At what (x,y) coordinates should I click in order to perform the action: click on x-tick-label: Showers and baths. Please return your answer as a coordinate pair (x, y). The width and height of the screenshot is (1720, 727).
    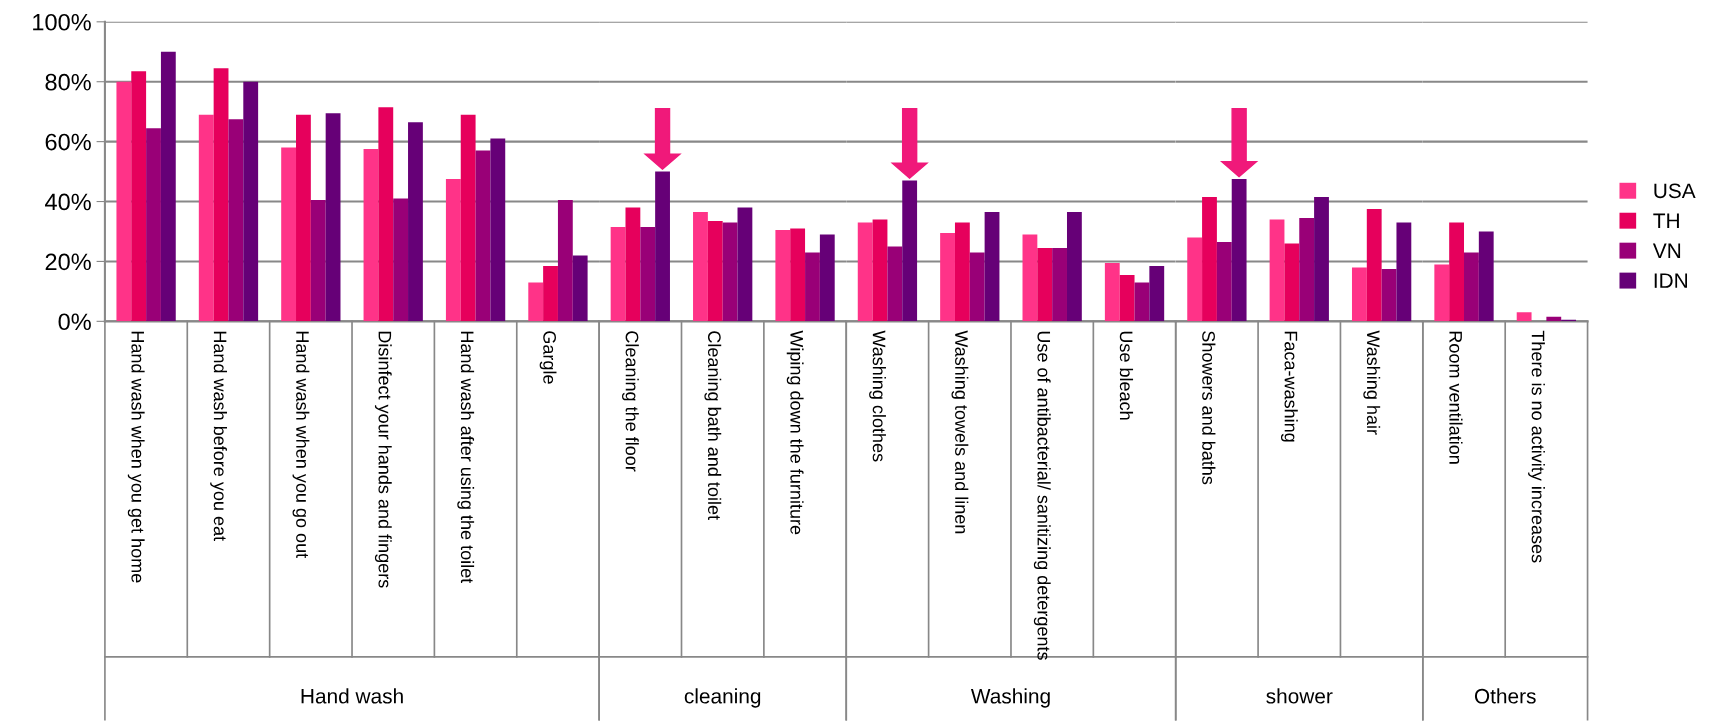
    Looking at the image, I should click on (1209, 408).